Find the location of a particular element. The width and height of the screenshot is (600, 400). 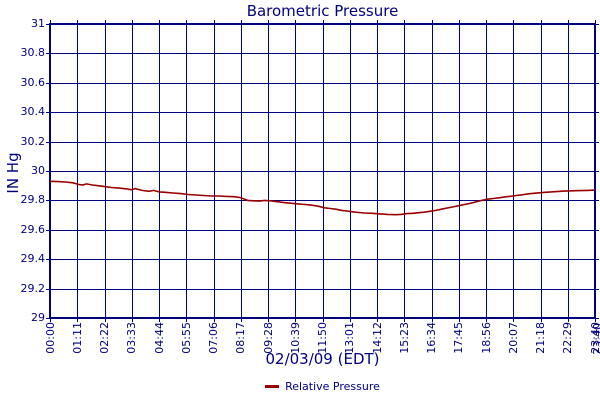

y-tick-label: 29.2 is located at coordinates (33, 288).